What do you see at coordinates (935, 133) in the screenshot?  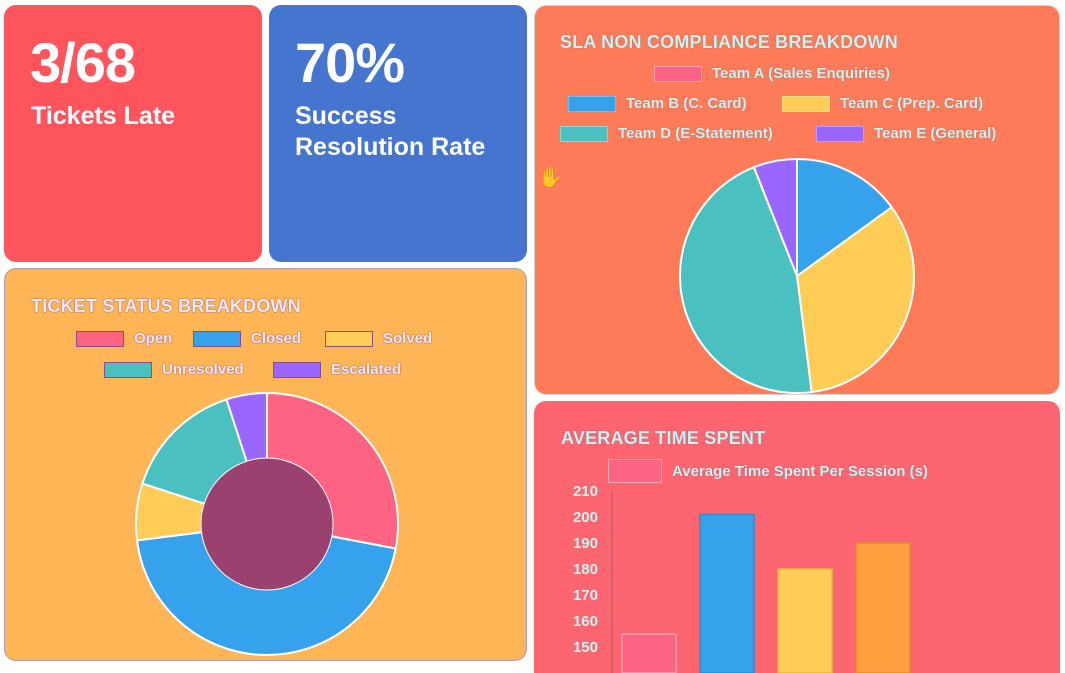 I see `legend-label: Team E (General)` at bounding box center [935, 133].